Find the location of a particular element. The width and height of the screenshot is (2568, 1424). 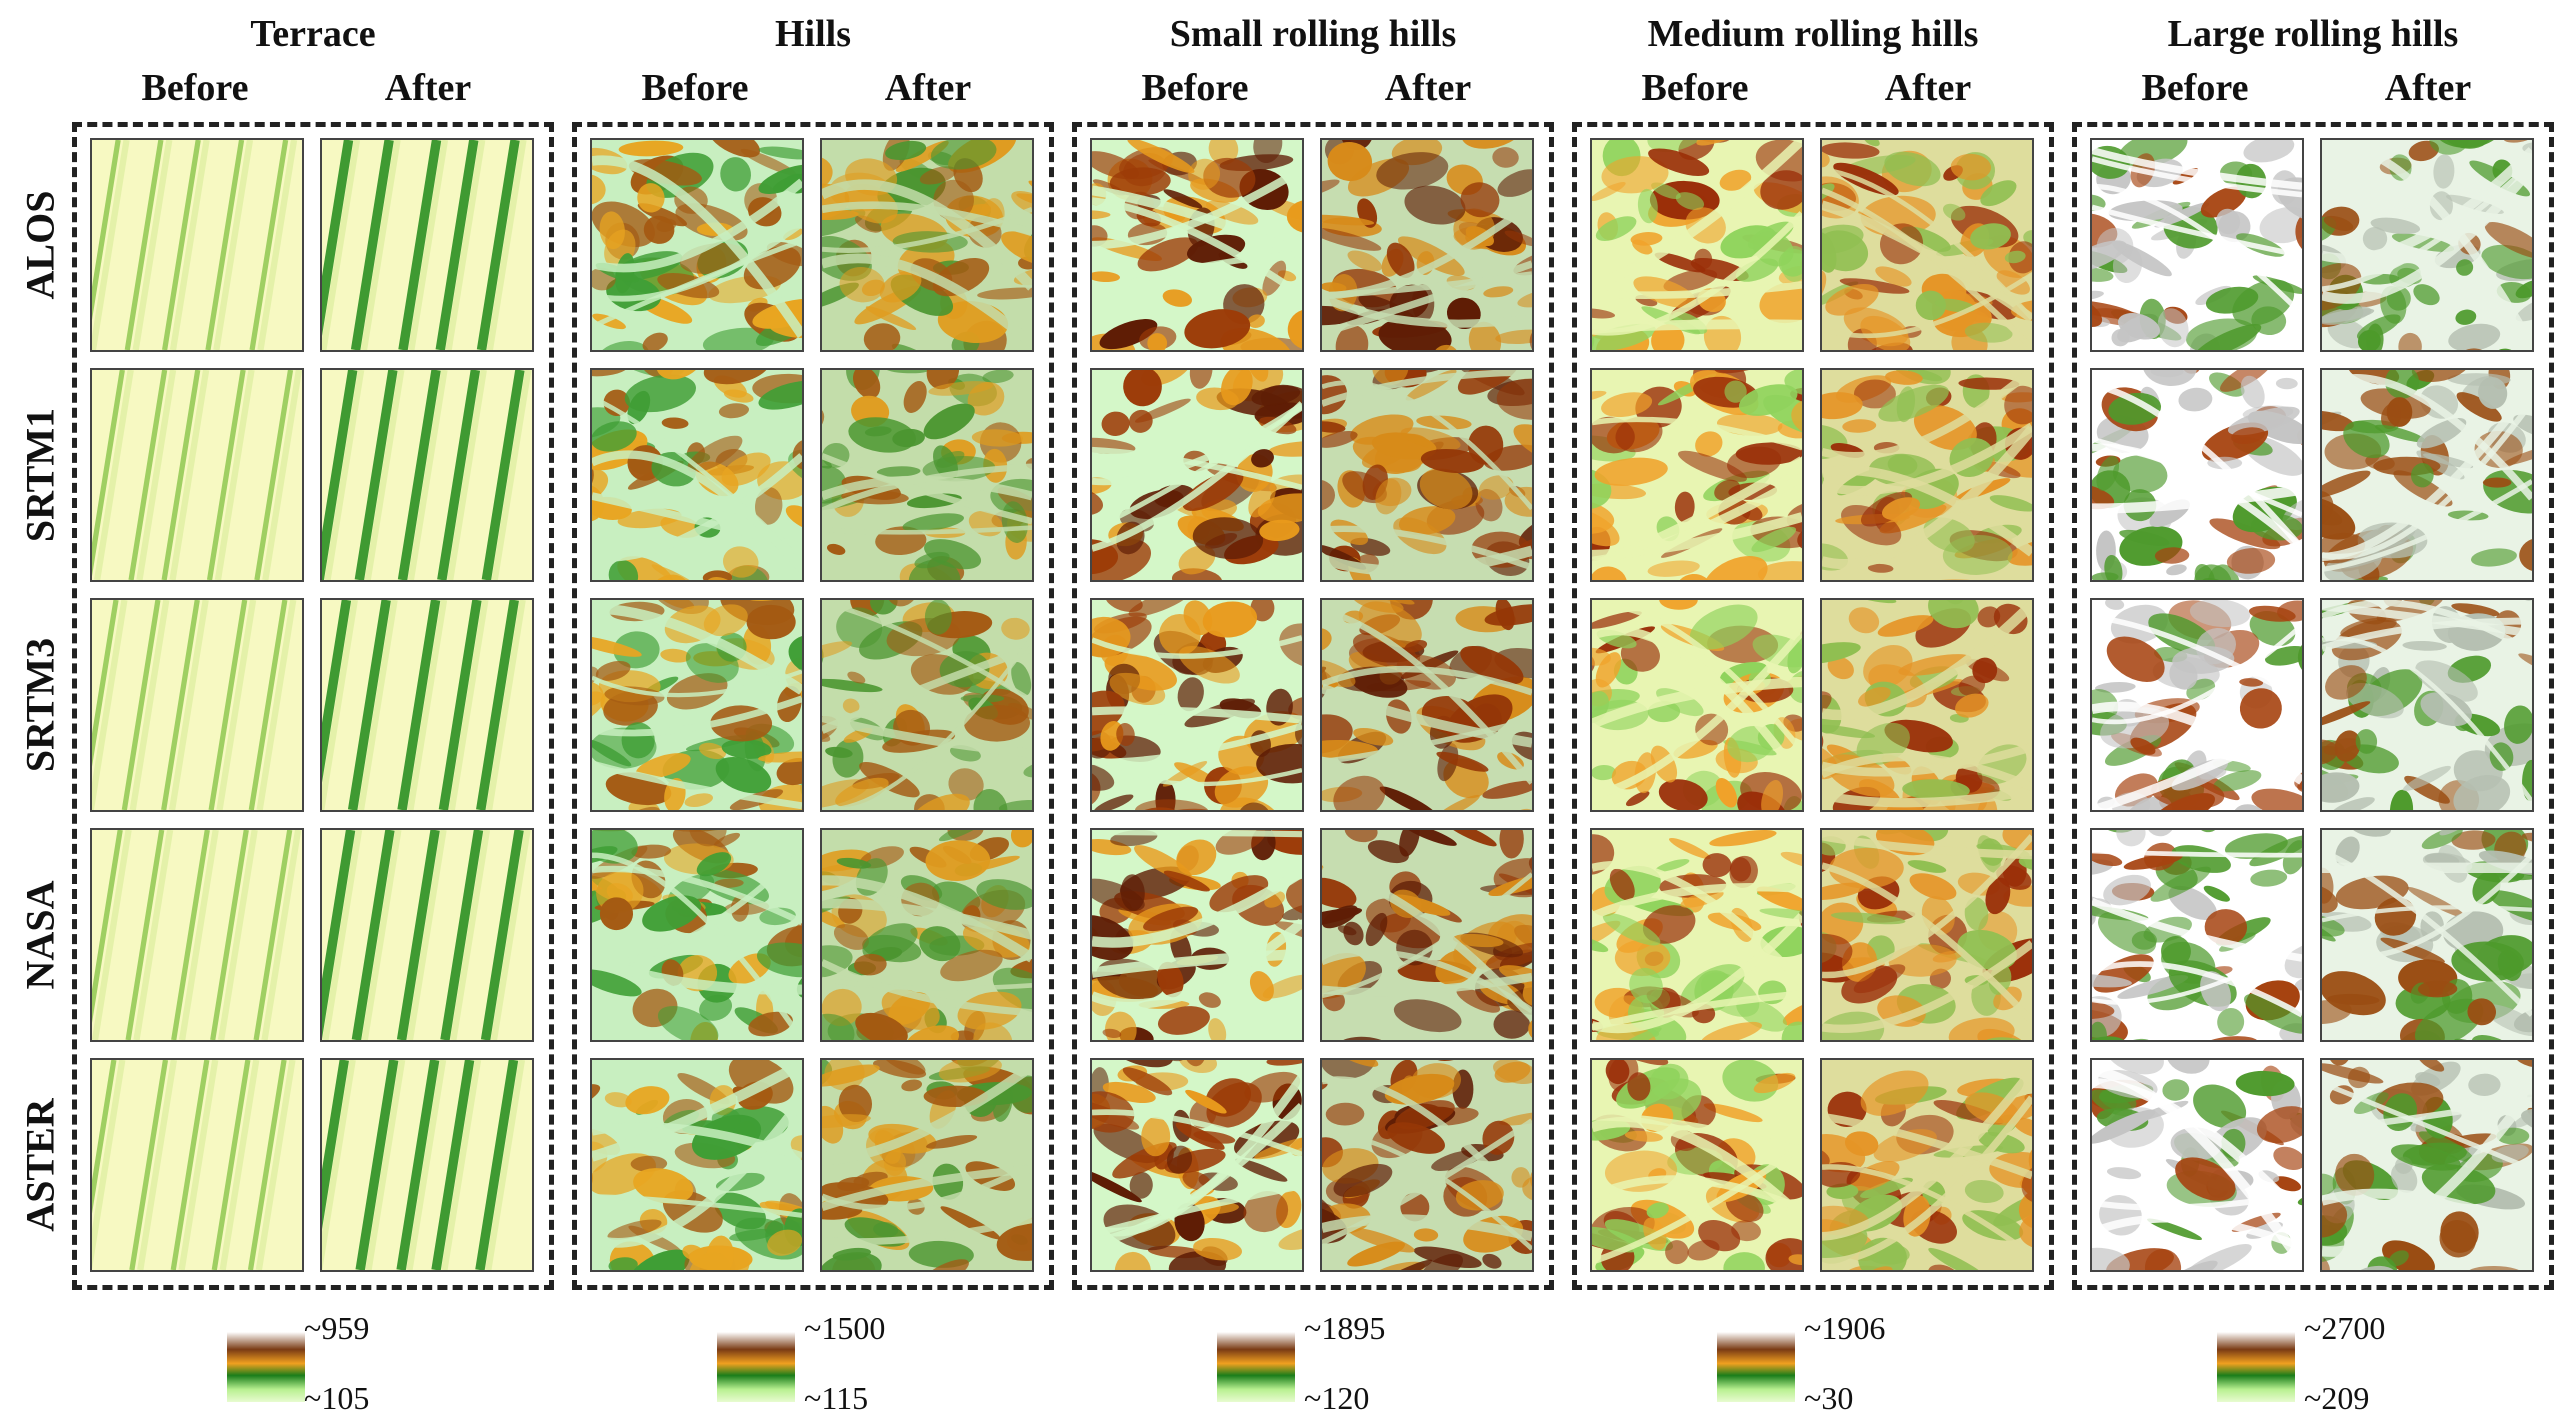

group-title: Terrace is located at coordinates (313, 34).